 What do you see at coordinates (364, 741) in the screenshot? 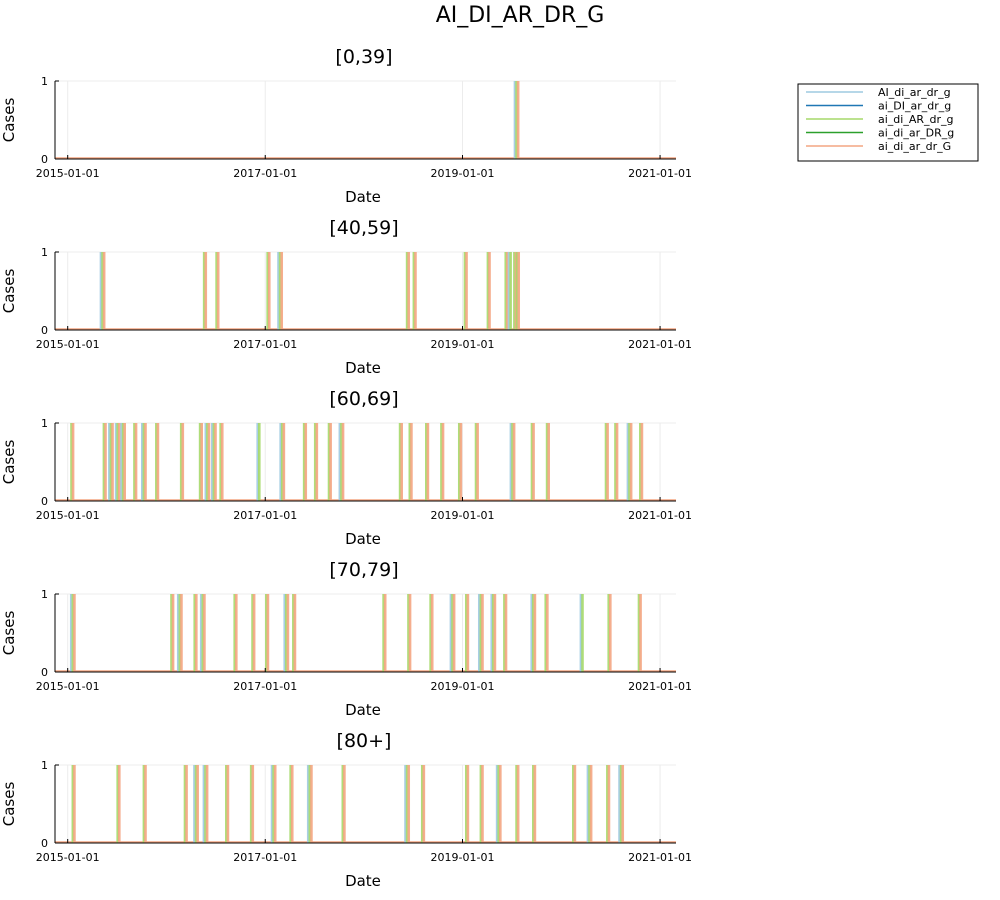
I see `panel-title: [80+]` at bounding box center [364, 741].